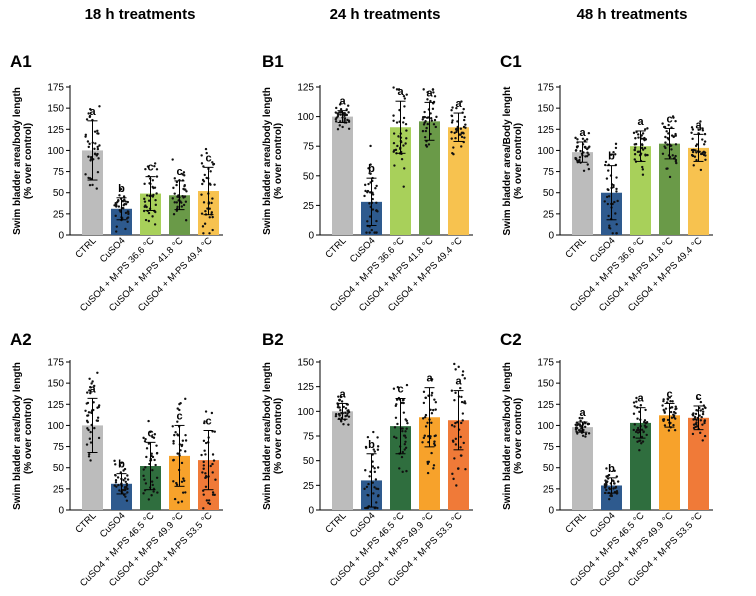 Image resolution: width=756 pixels, height=596 pixels. Describe the element at coordinates (582, 133) in the screenshot. I see `significance-letter: a` at that location.